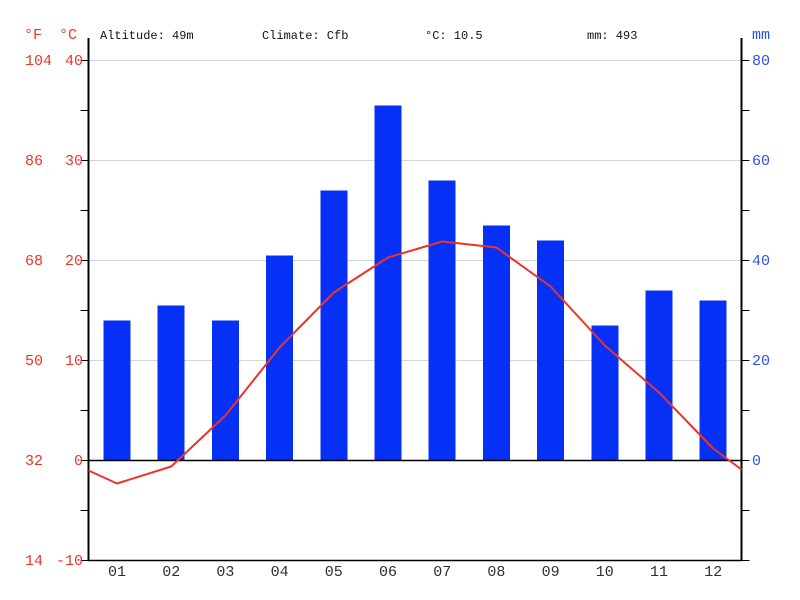  I want to click on mm-axis-title: mm, so click(761, 35).